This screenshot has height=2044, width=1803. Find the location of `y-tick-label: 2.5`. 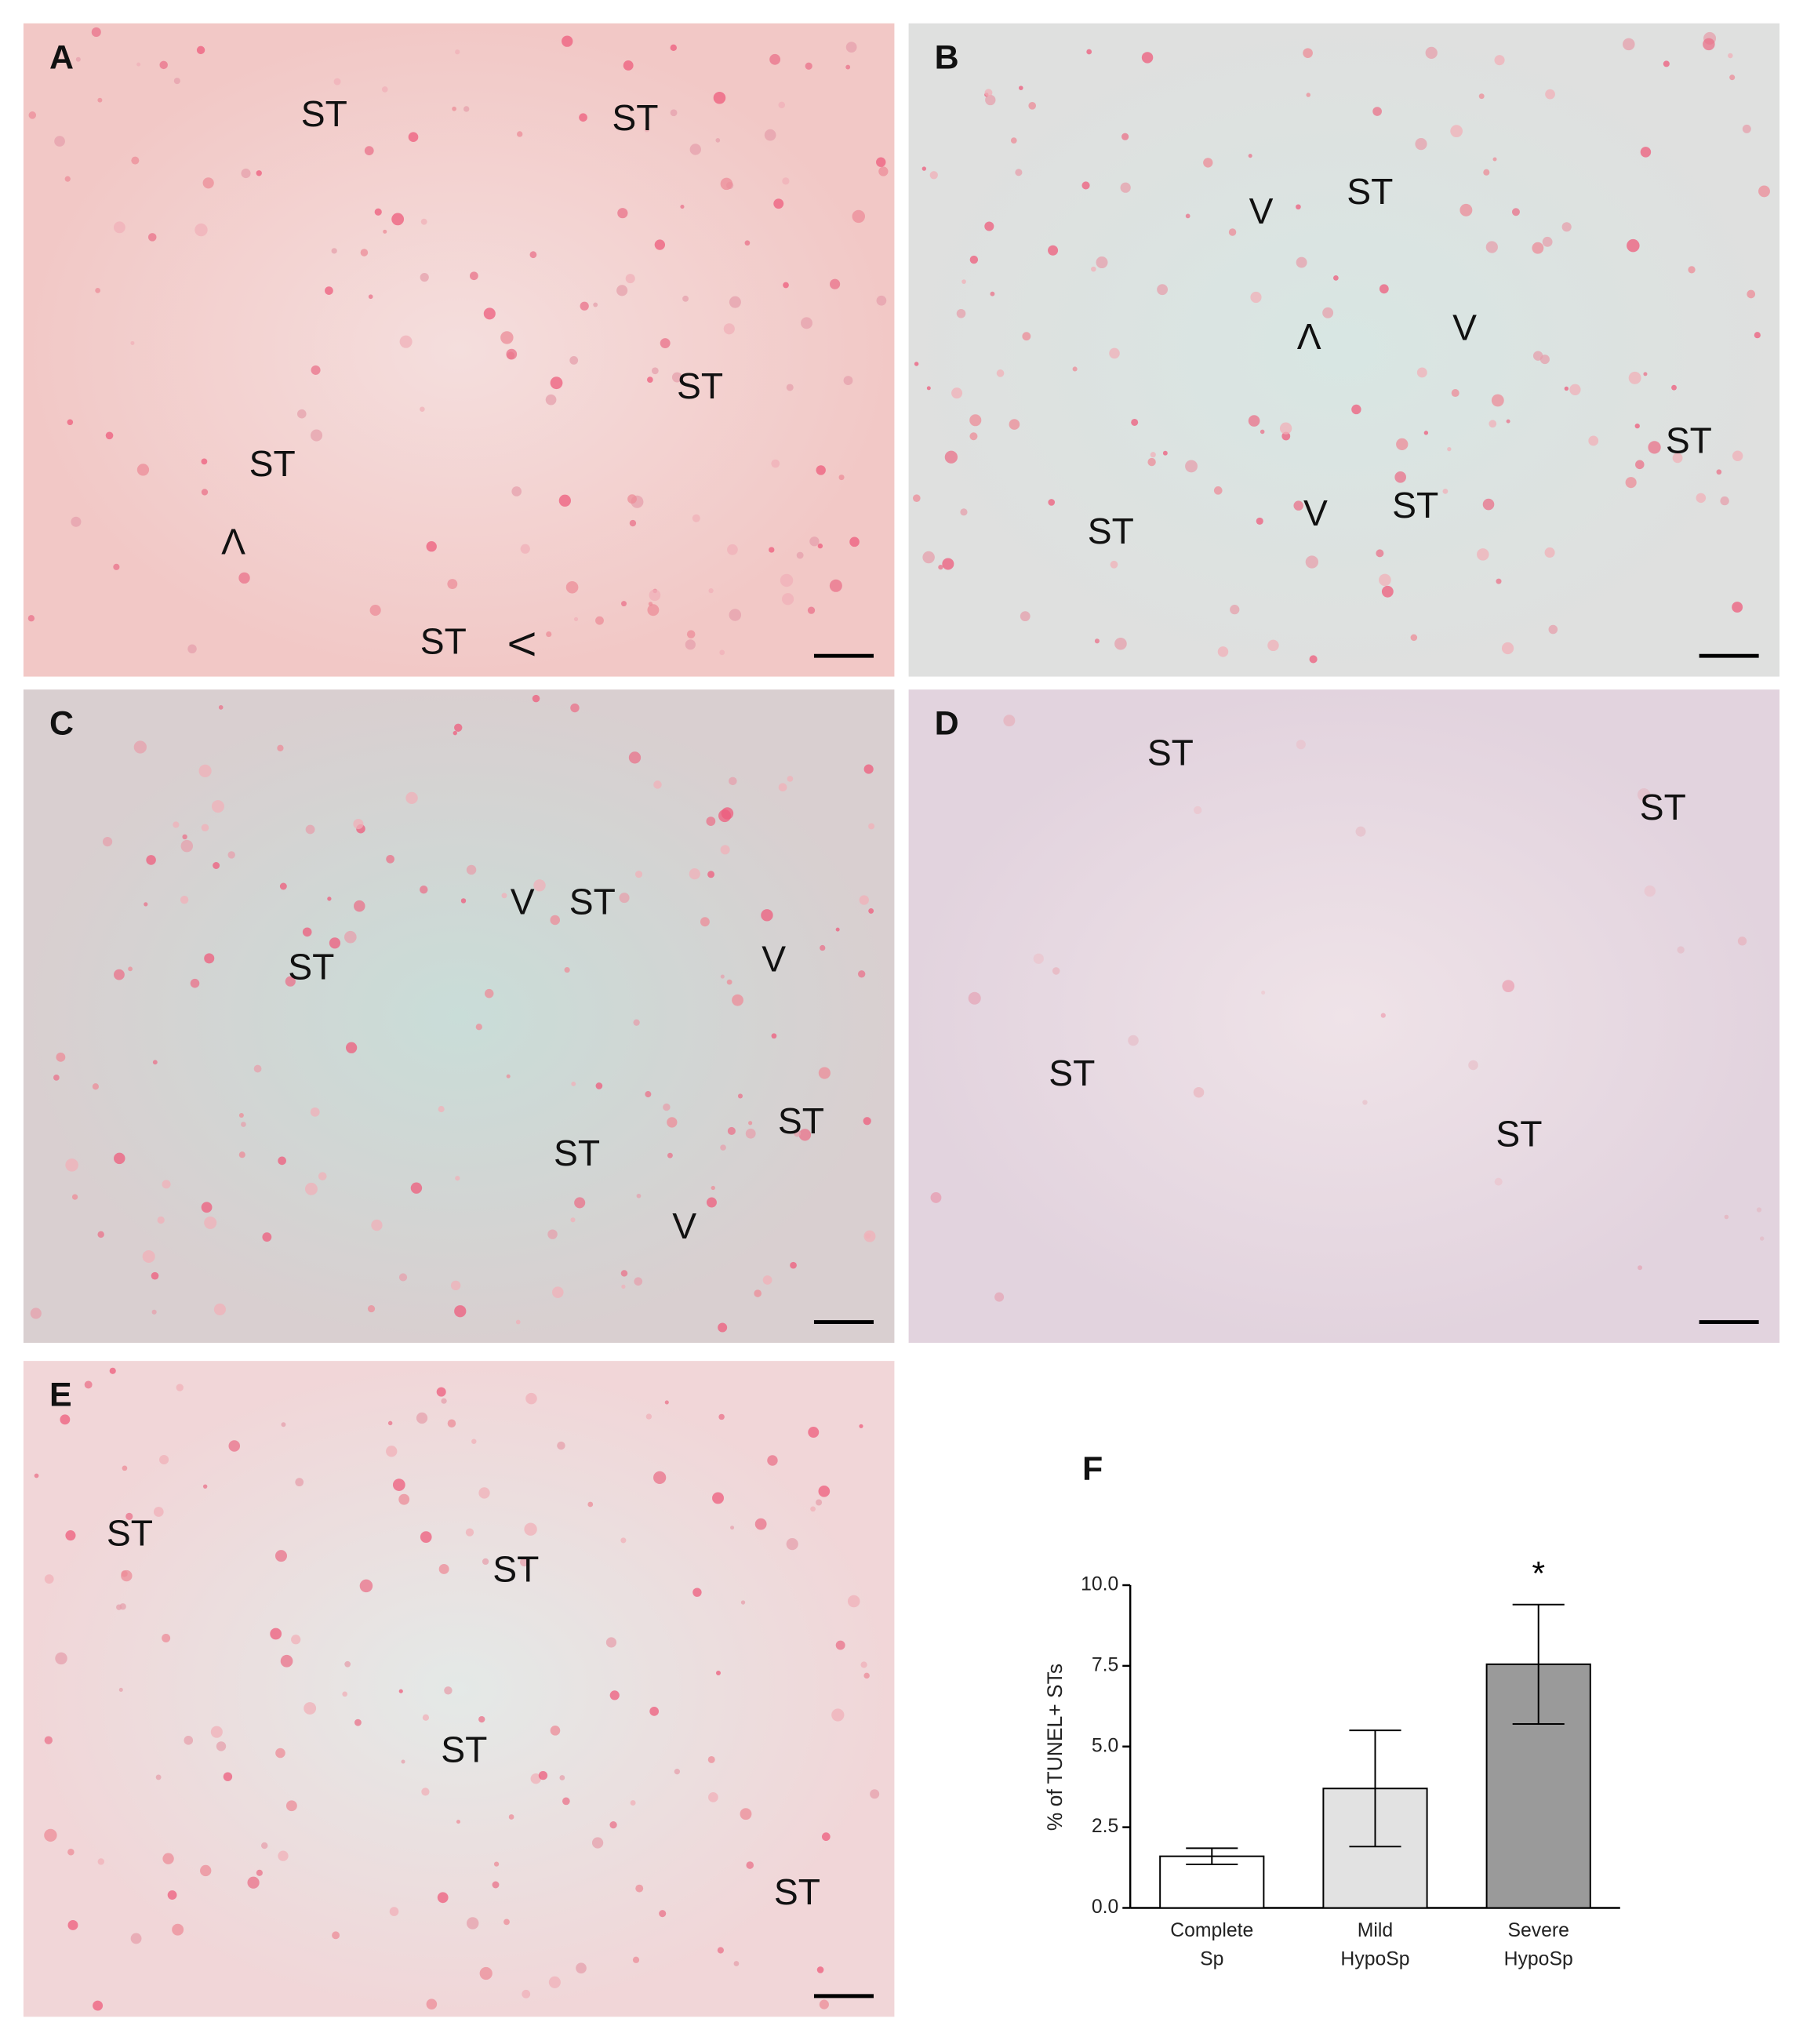

y-tick-label: 2.5 is located at coordinates (1105, 1826).